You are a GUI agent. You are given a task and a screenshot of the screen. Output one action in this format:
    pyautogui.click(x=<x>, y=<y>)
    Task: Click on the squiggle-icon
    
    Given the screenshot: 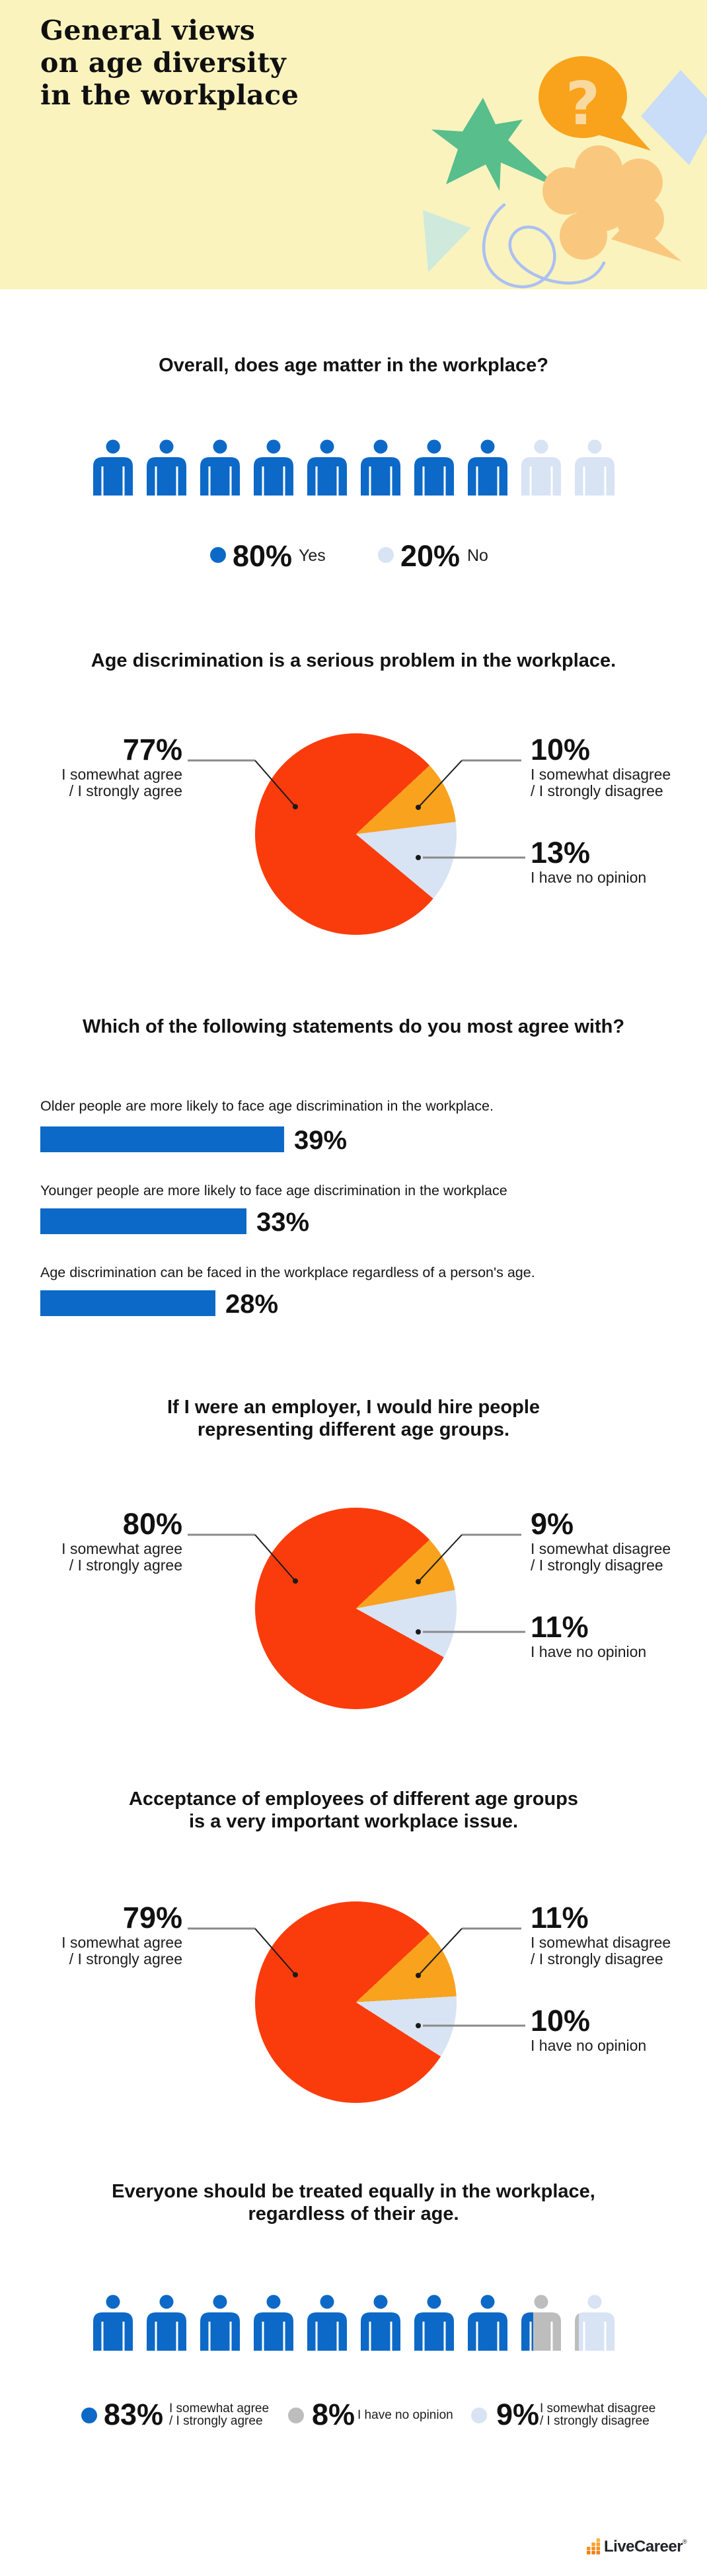 What is the action you would take?
    pyautogui.click(x=544, y=246)
    